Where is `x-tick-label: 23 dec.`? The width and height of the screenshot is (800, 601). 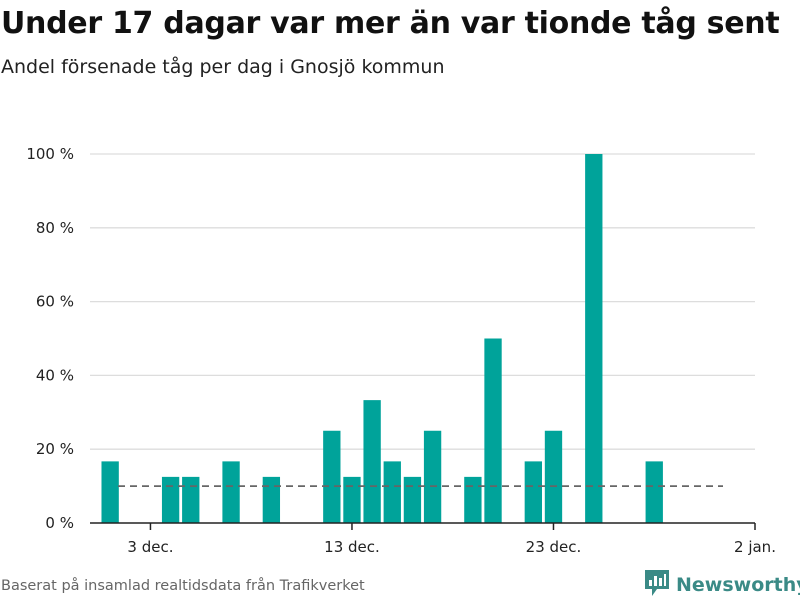 x-tick-label: 23 dec. is located at coordinates (554, 547).